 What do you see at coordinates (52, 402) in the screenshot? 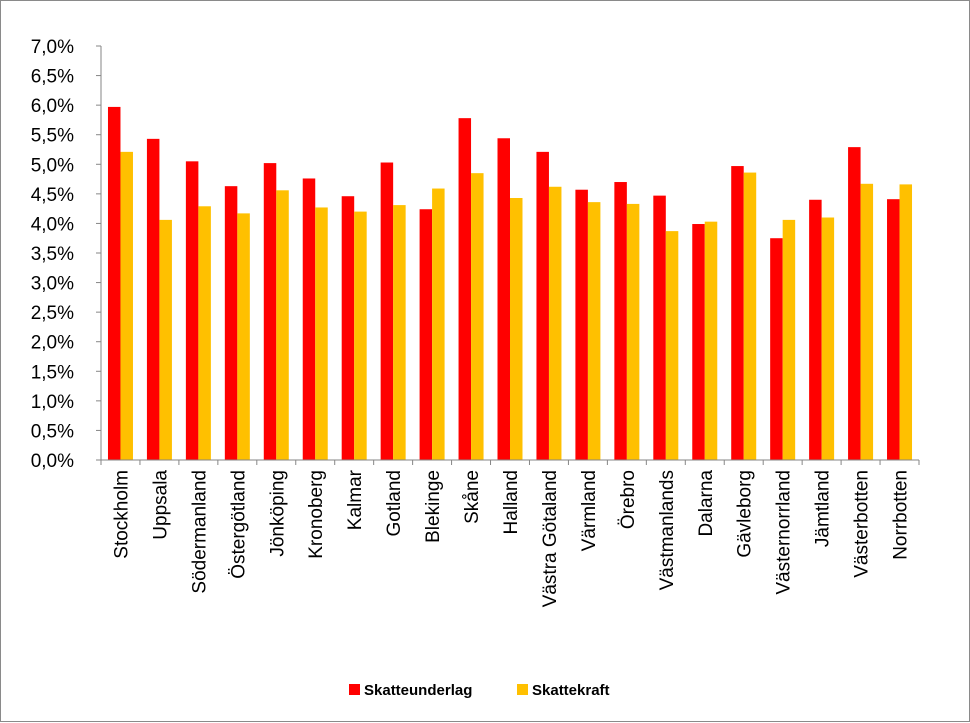
I see `y-tick-label: 1,0%` at bounding box center [52, 402].